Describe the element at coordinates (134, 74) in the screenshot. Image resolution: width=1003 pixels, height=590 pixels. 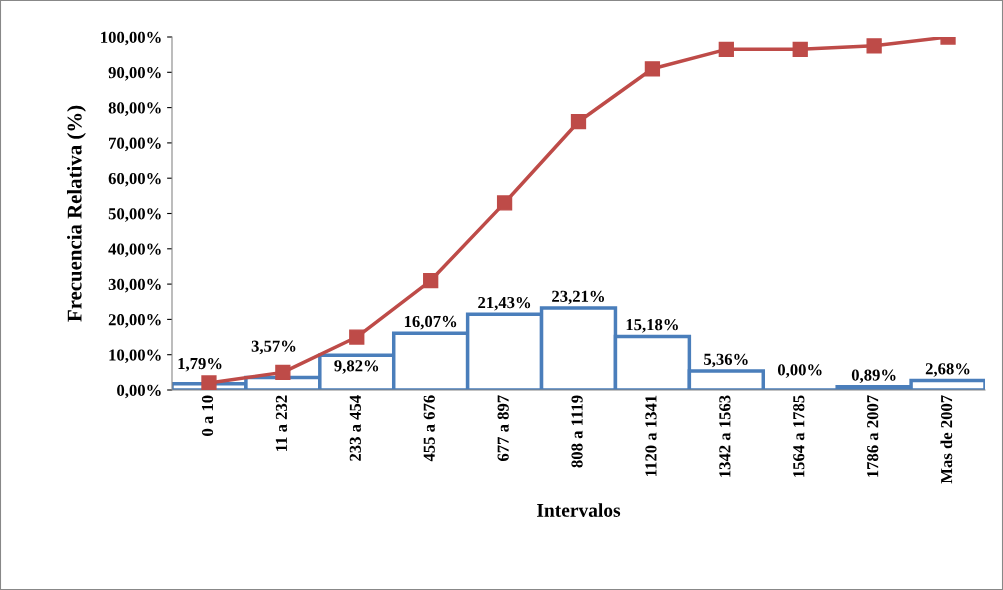
I see `y-tick-label: 90,00%` at that location.